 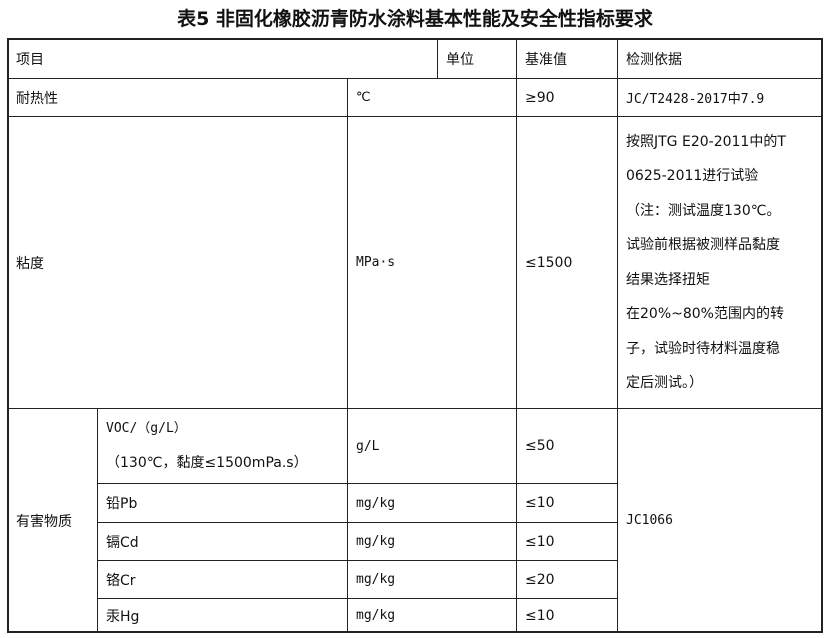 I want to click on basis-line: 结果选择扭矩, so click(x=668, y=279).